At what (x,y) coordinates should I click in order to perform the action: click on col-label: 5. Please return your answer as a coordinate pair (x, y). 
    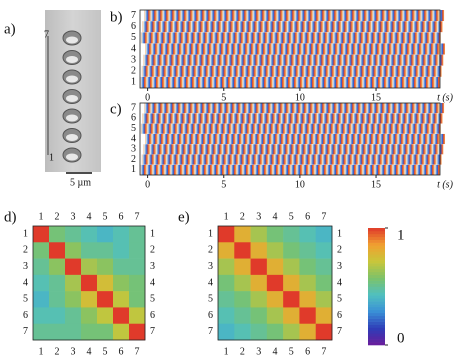
    Looking at the image, I should click on (291, 216).